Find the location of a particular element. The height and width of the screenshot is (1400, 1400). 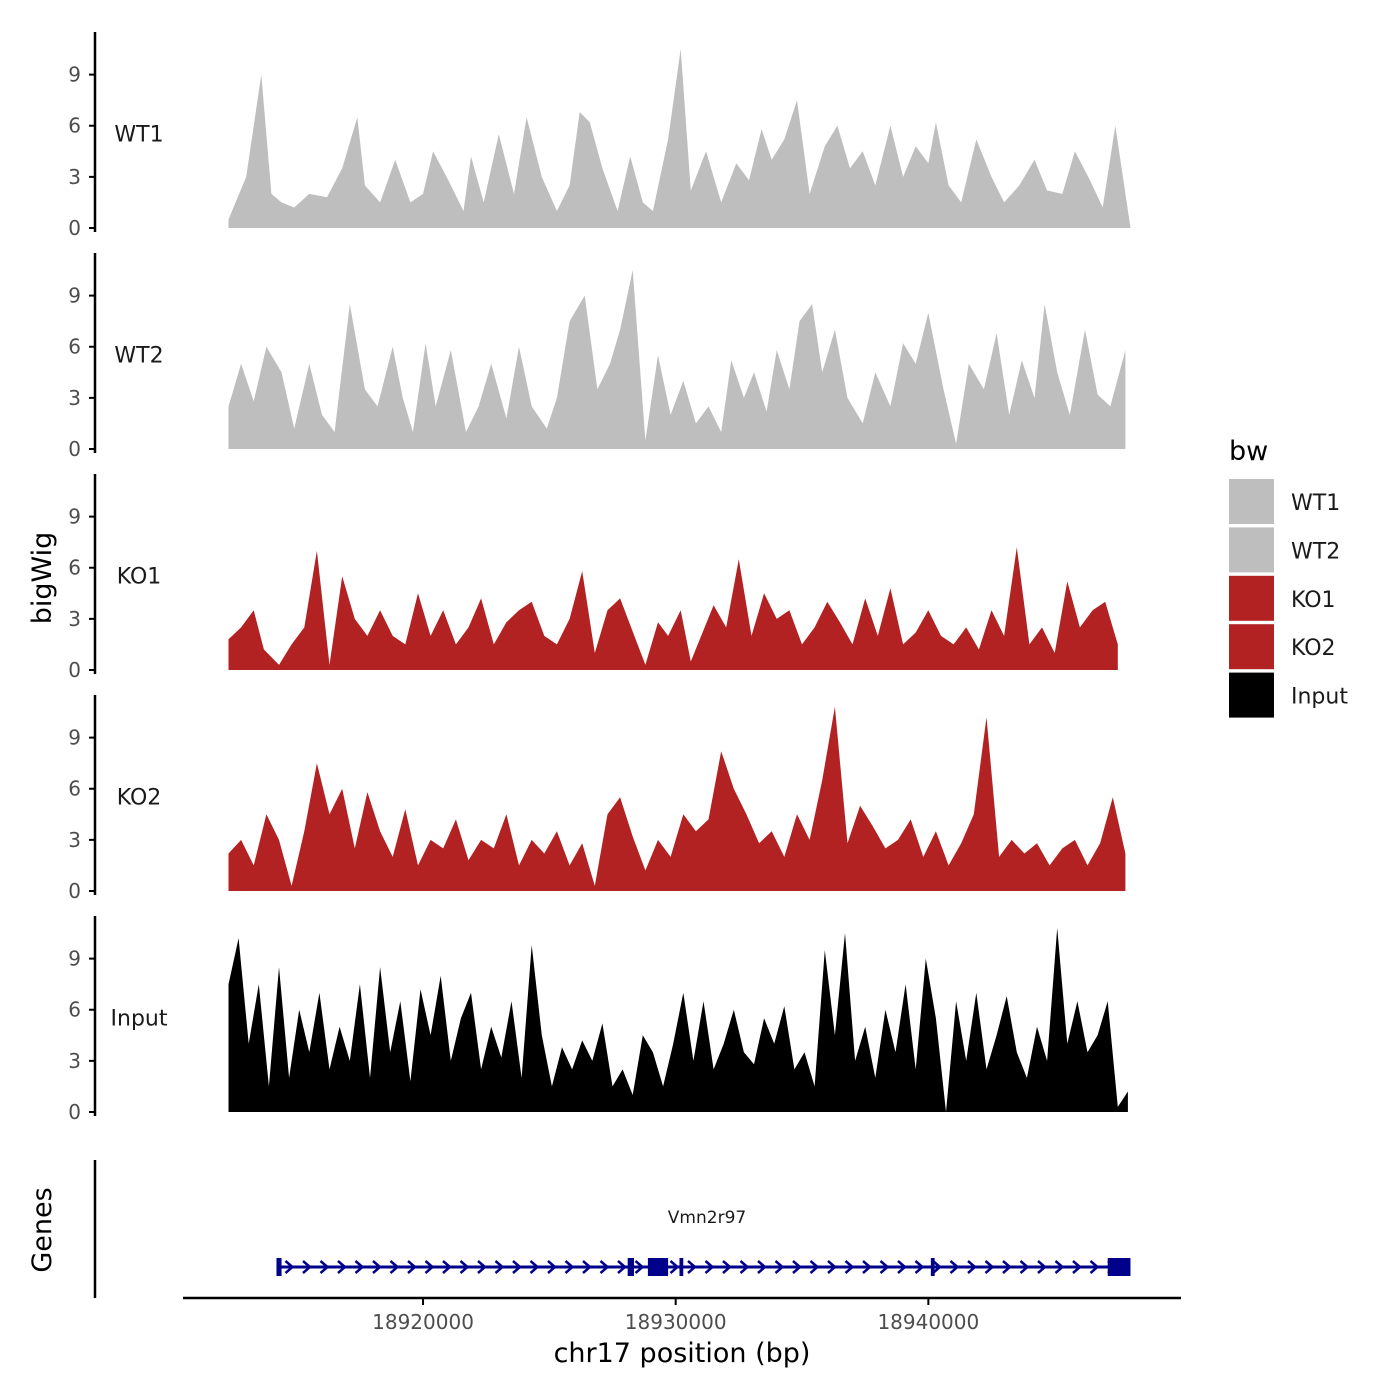

x-axis-title: chr17 position (bp) is located at coordinates (682, 1353).